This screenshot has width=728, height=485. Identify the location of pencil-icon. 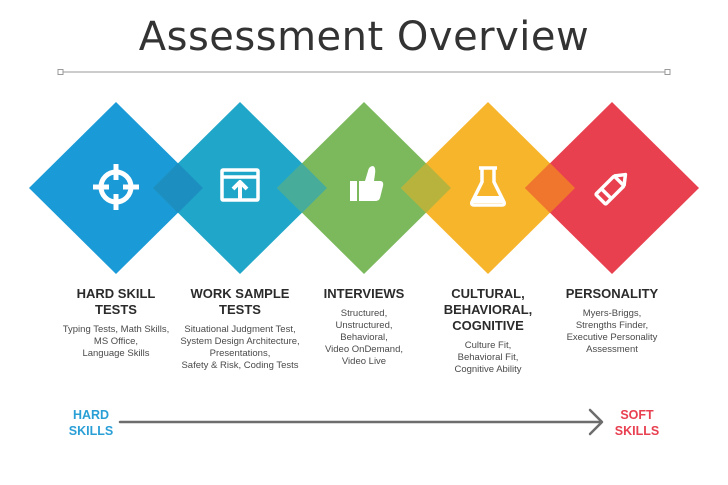
(611, 189).